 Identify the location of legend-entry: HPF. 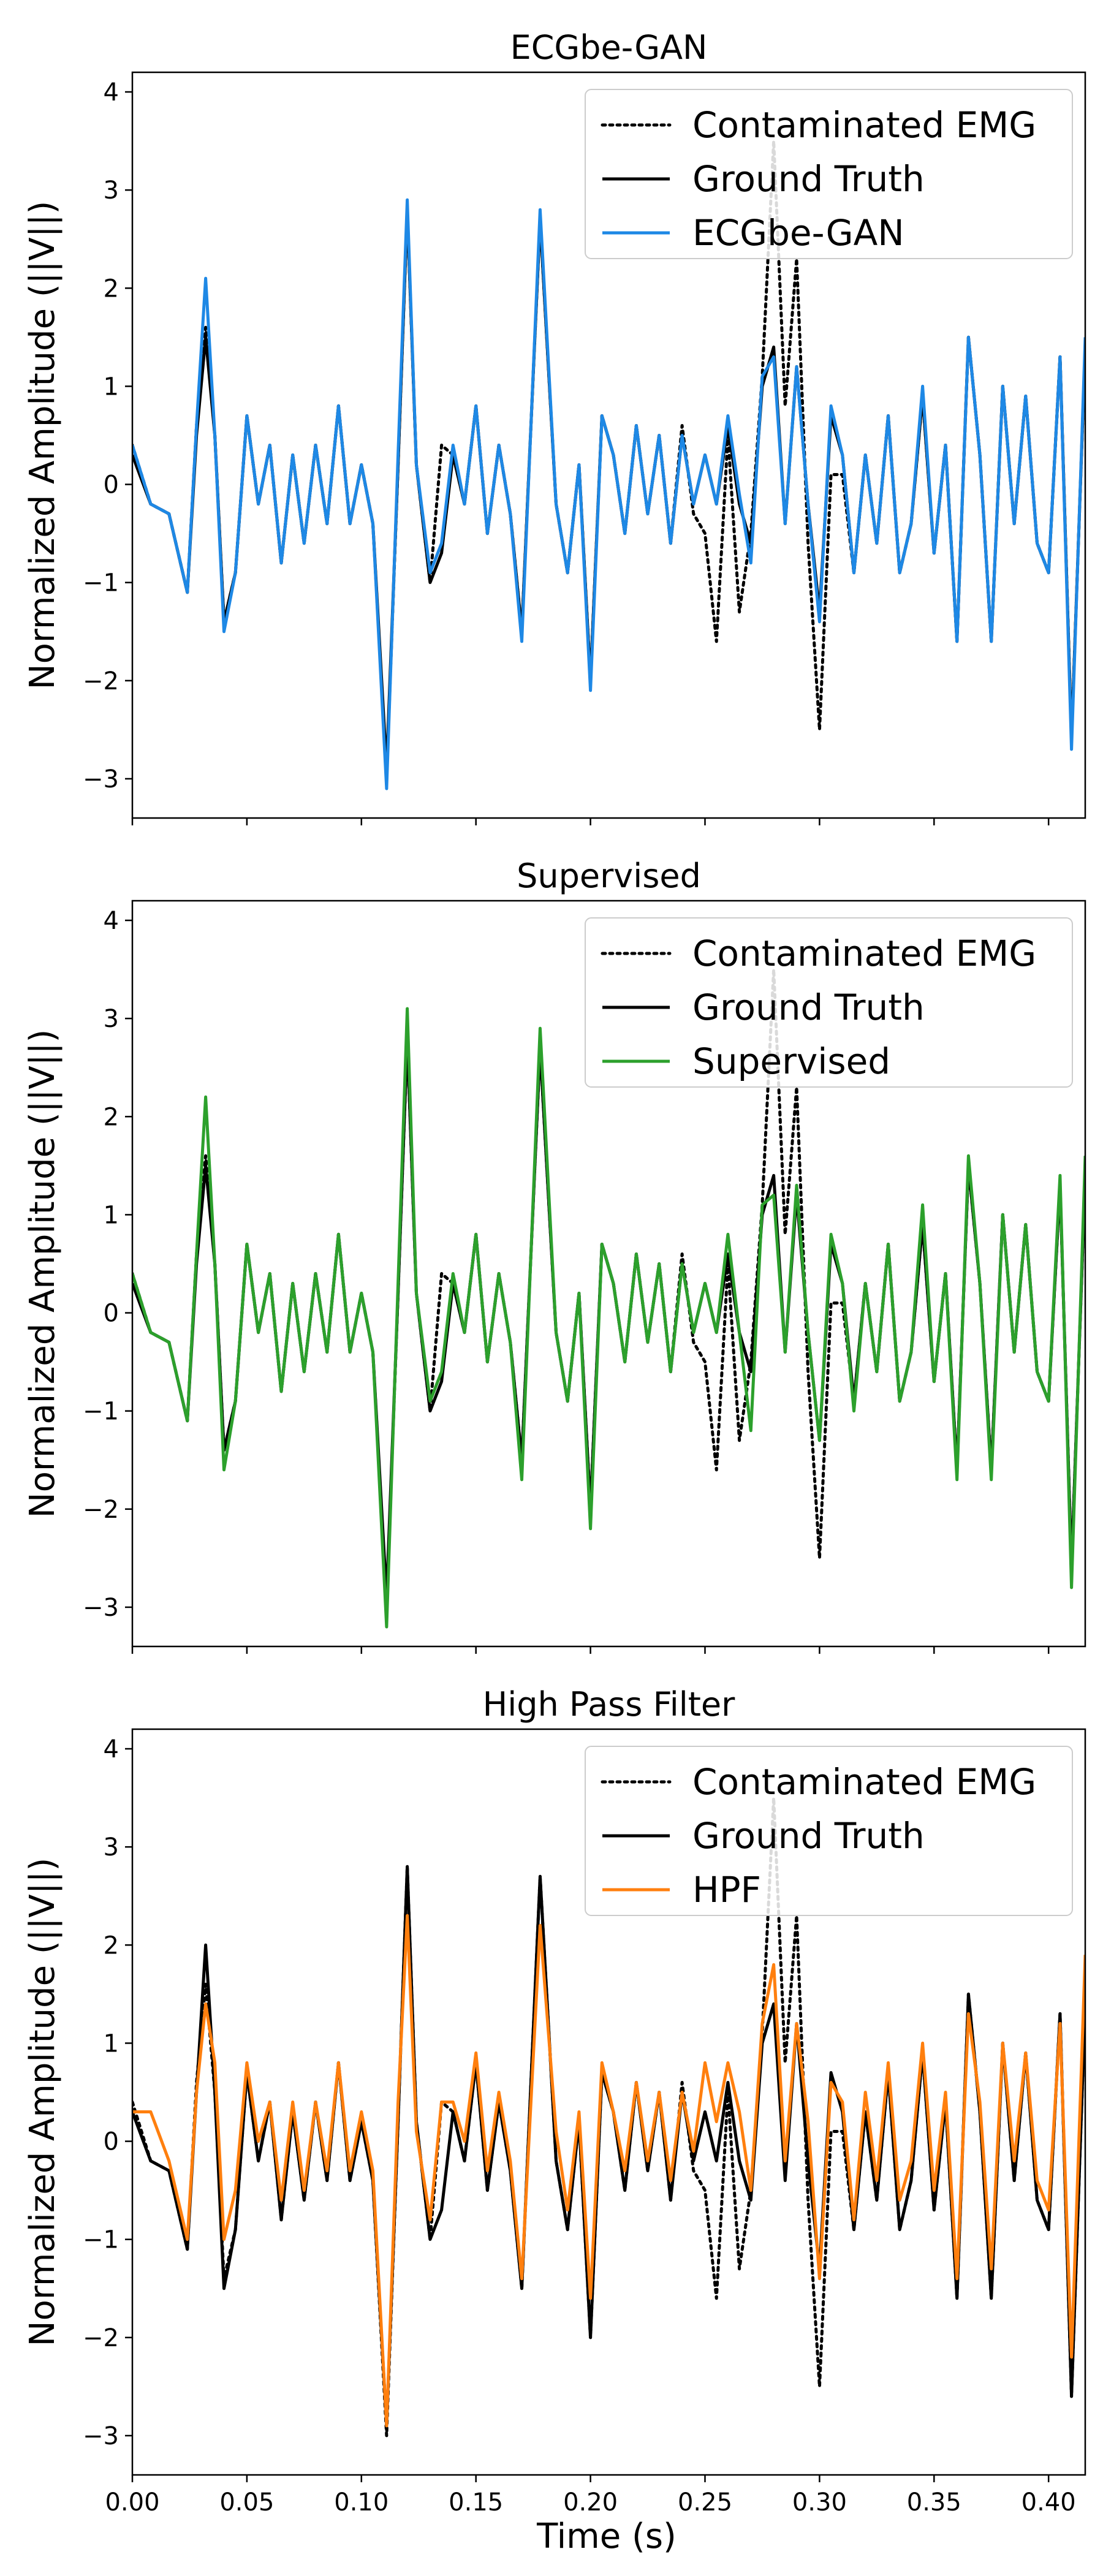
(726, 1890).